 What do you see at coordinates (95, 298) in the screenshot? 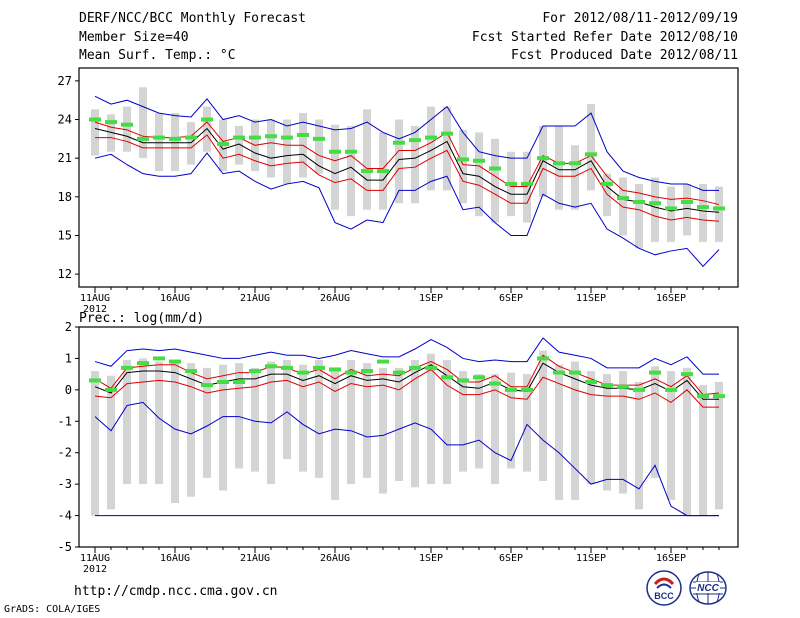
I see `x-tick-label: 11AUG` at bounding box center [95, 298].